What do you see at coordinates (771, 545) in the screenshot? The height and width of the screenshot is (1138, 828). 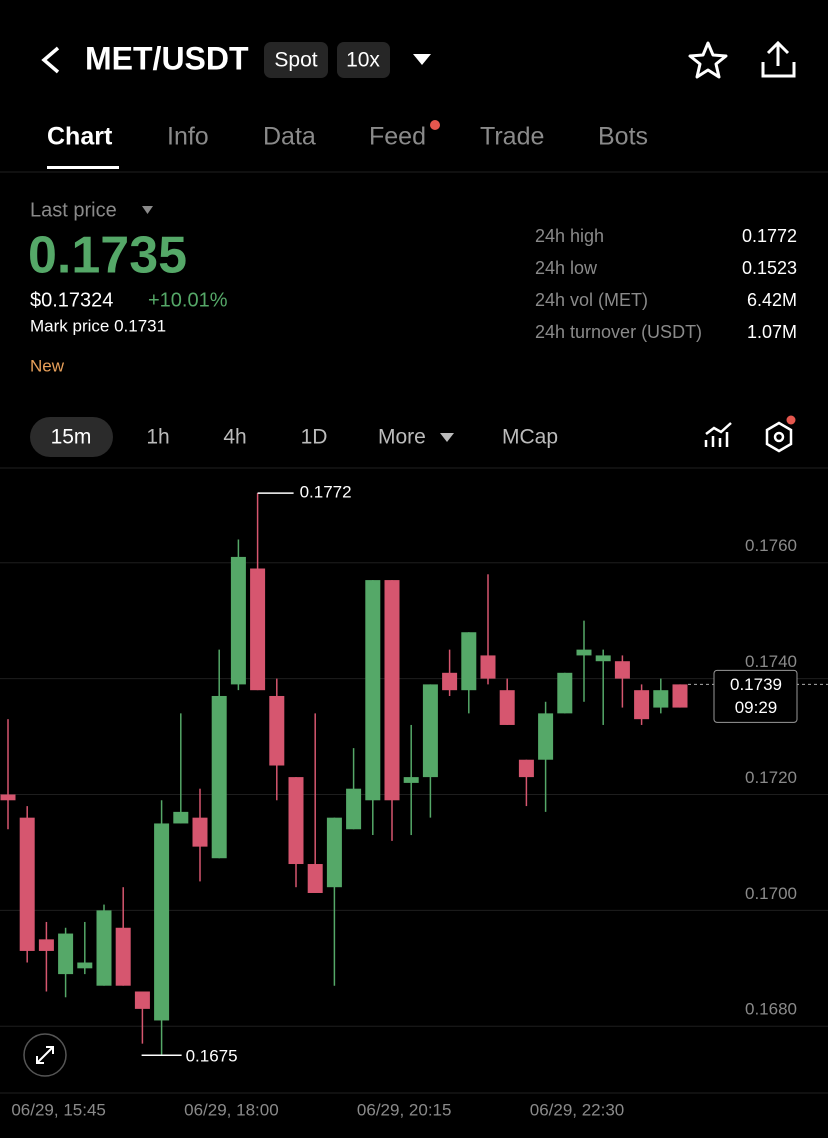 I see `y-tick-label: 0.1760` at bounding box center [771, 545].